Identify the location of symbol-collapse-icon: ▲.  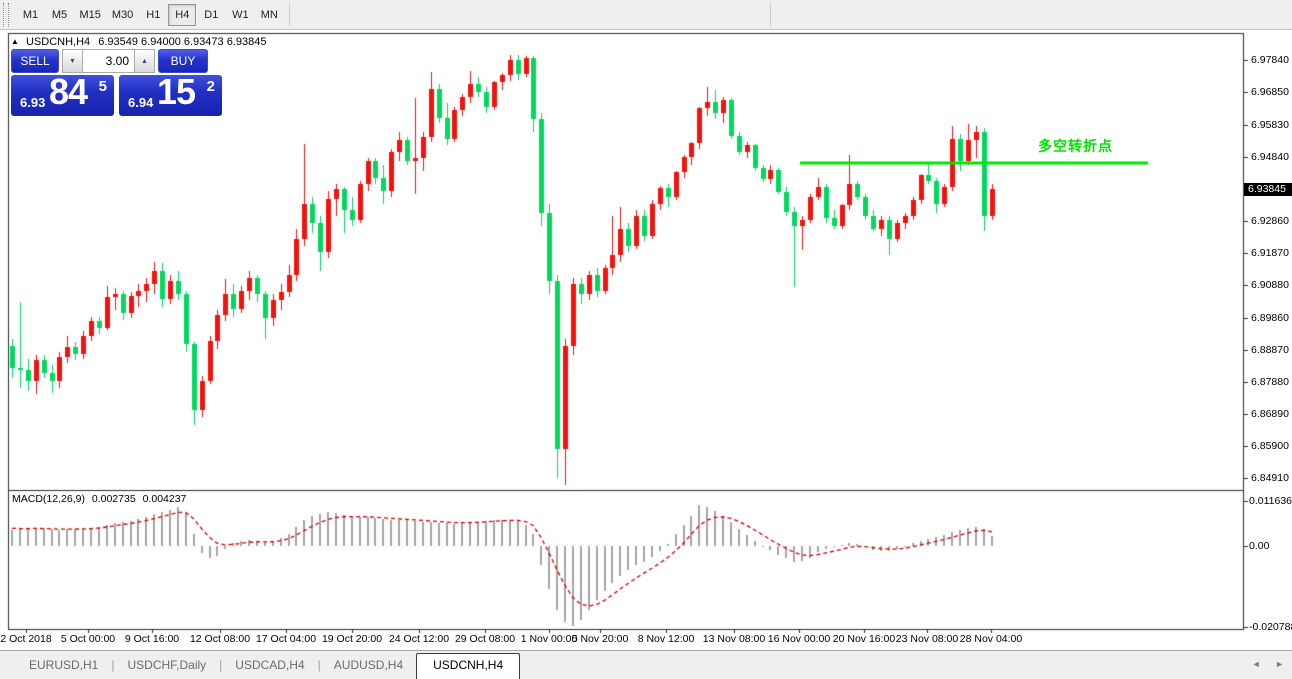
(15, 41).